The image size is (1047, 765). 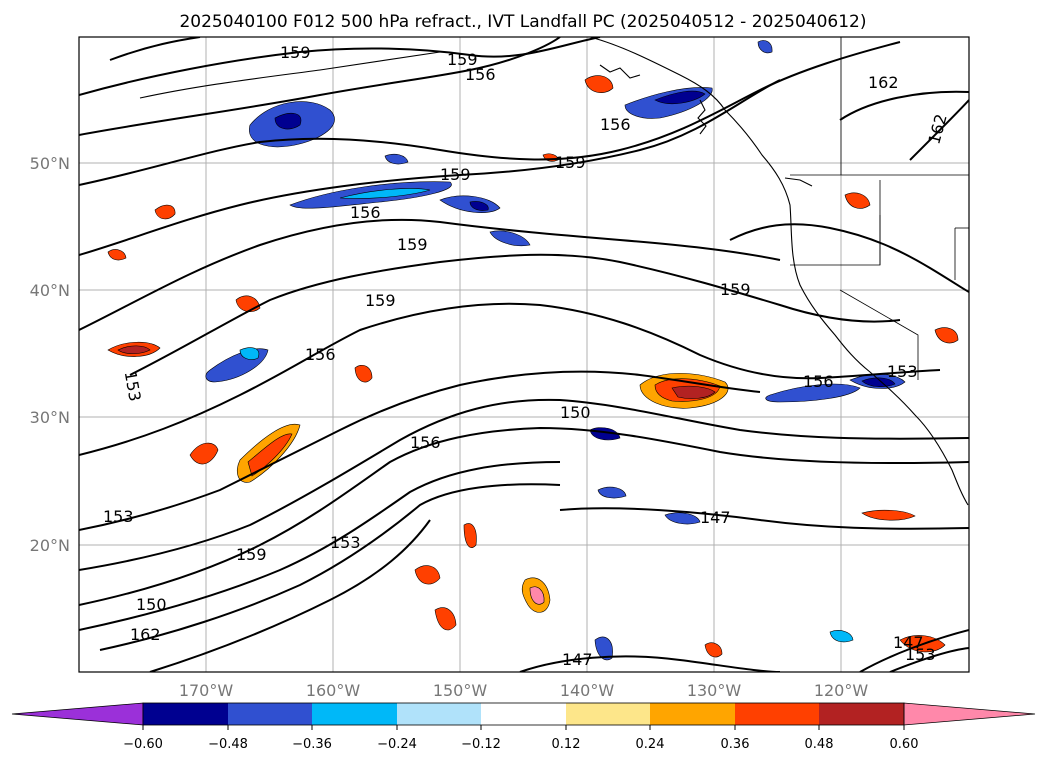 I want to click on lon-label-150w: 150°W, so click(x=460, y=690).